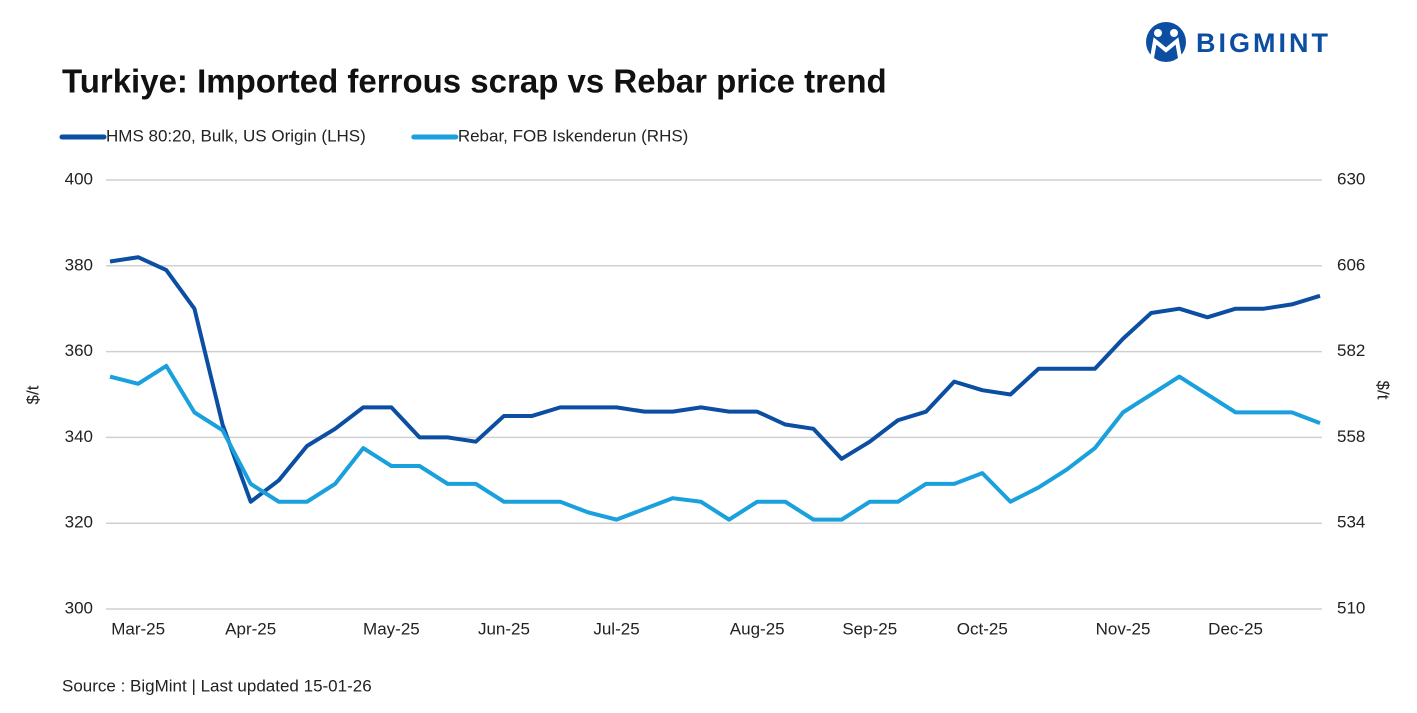 The height and width of the screenshot is (713, 1417). What do you see at coordinates (138, 628) in the screenshot?
I see `x-tick-label: Mar-25` at bounding box center [138, 628].